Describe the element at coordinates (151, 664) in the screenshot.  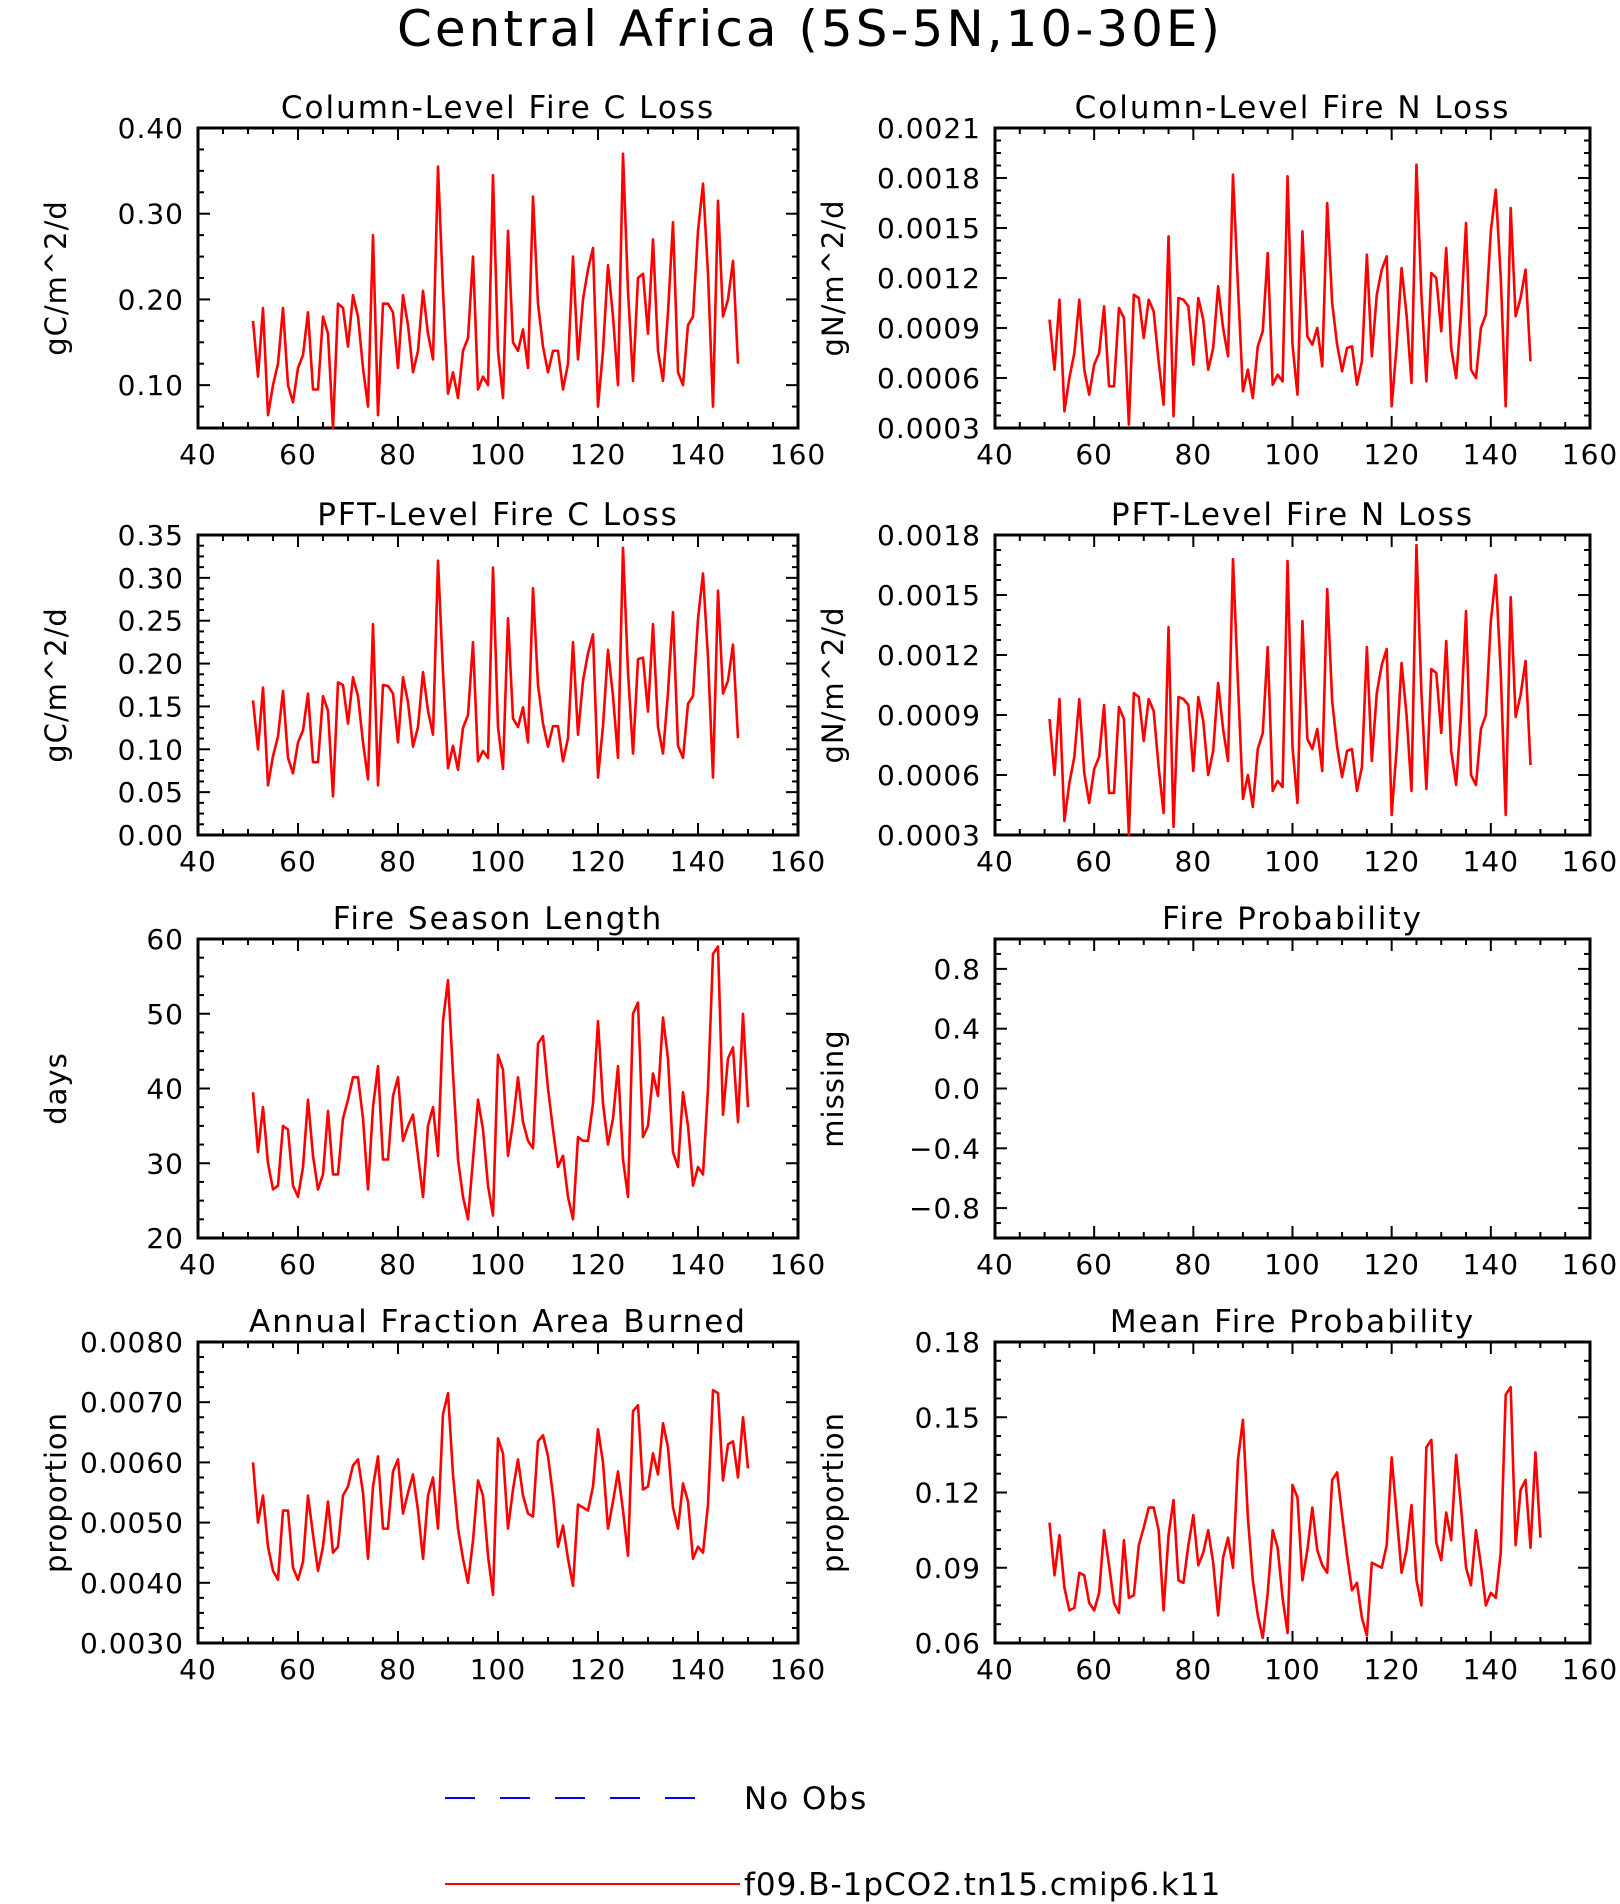
I see `y-tick-label: 0.20` at that location.